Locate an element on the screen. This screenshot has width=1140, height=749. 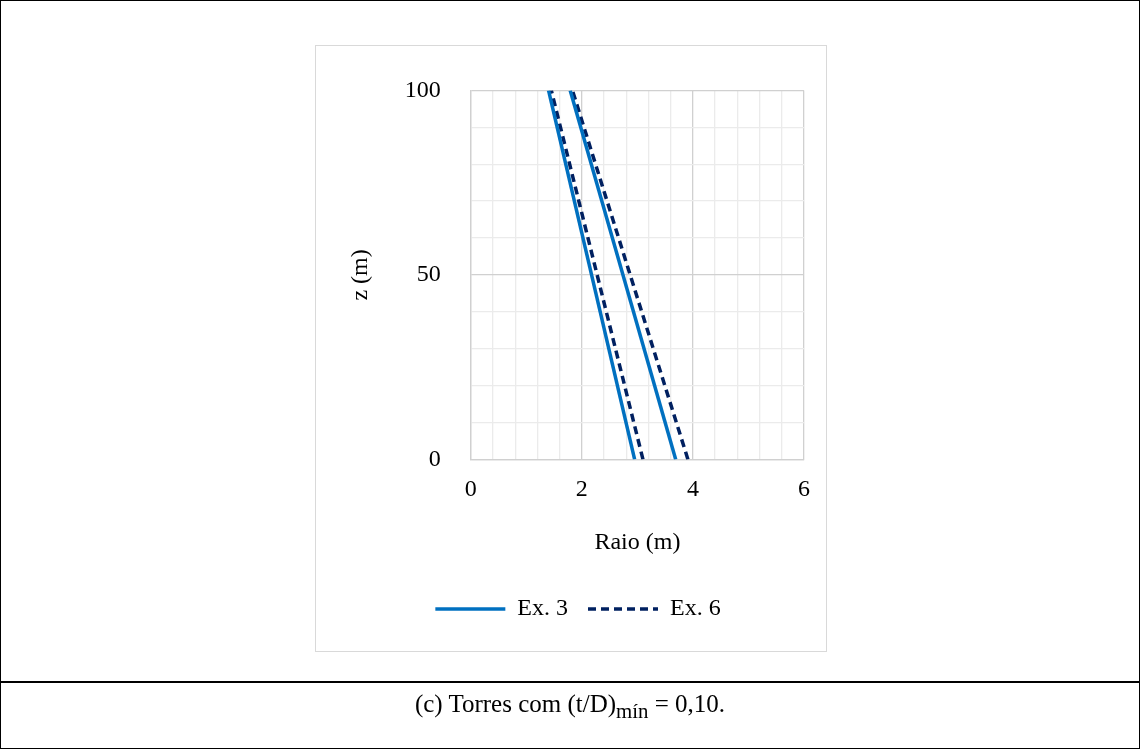
x-tick-label: 2 is located at coordinates (581, 488).